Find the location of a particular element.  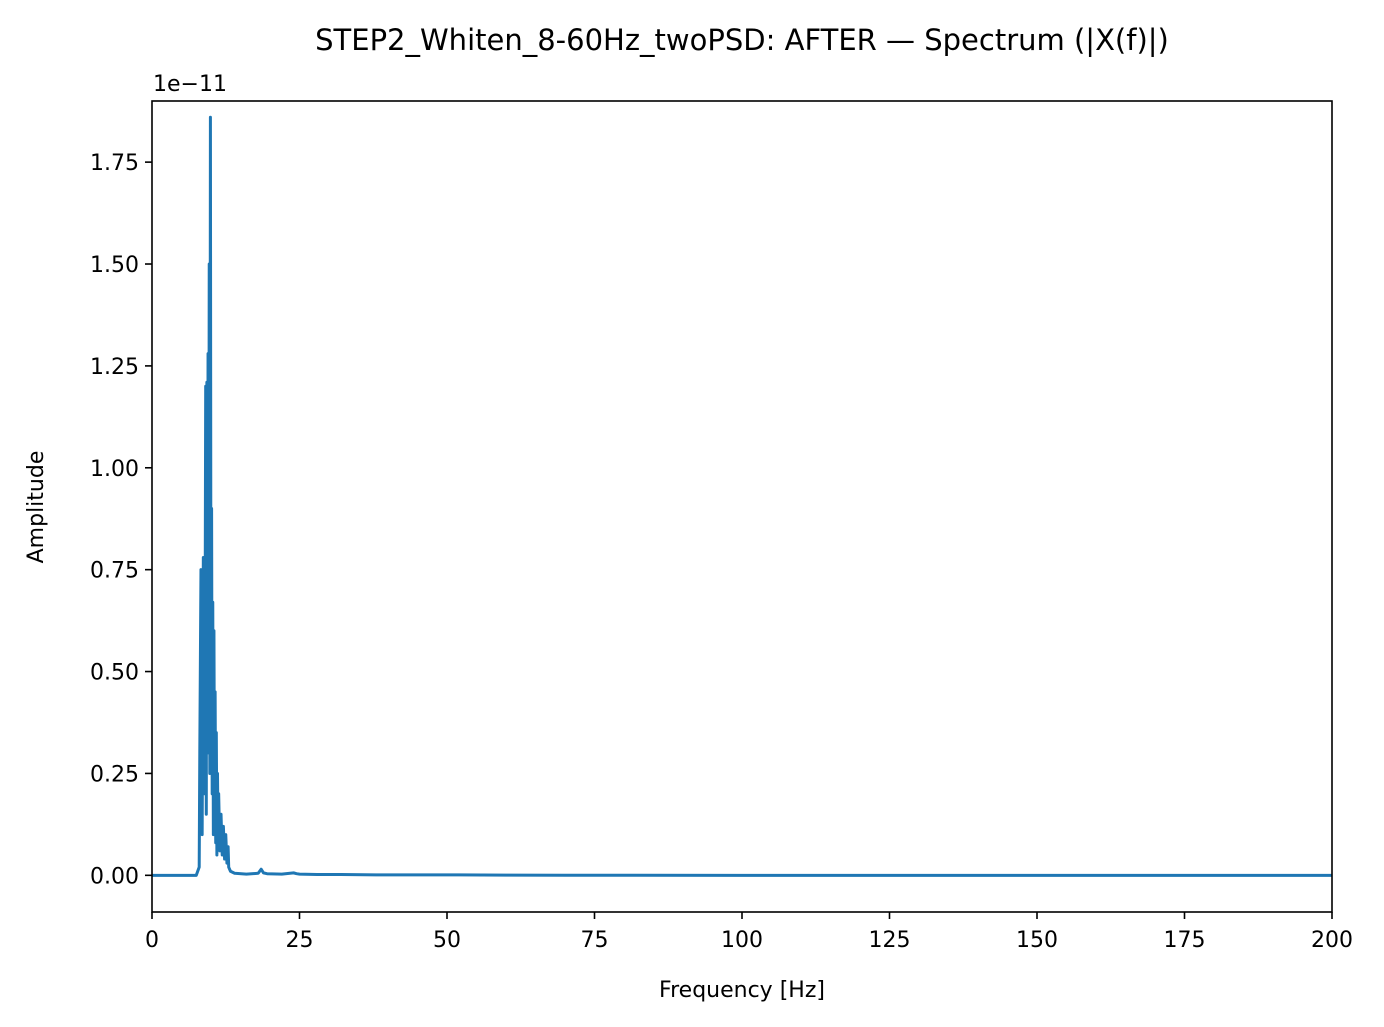

y-axis: 0.00 0.25 0.50 0.75 1.00 1.25 1.50 1.75 is located at coordinates (121, 520).